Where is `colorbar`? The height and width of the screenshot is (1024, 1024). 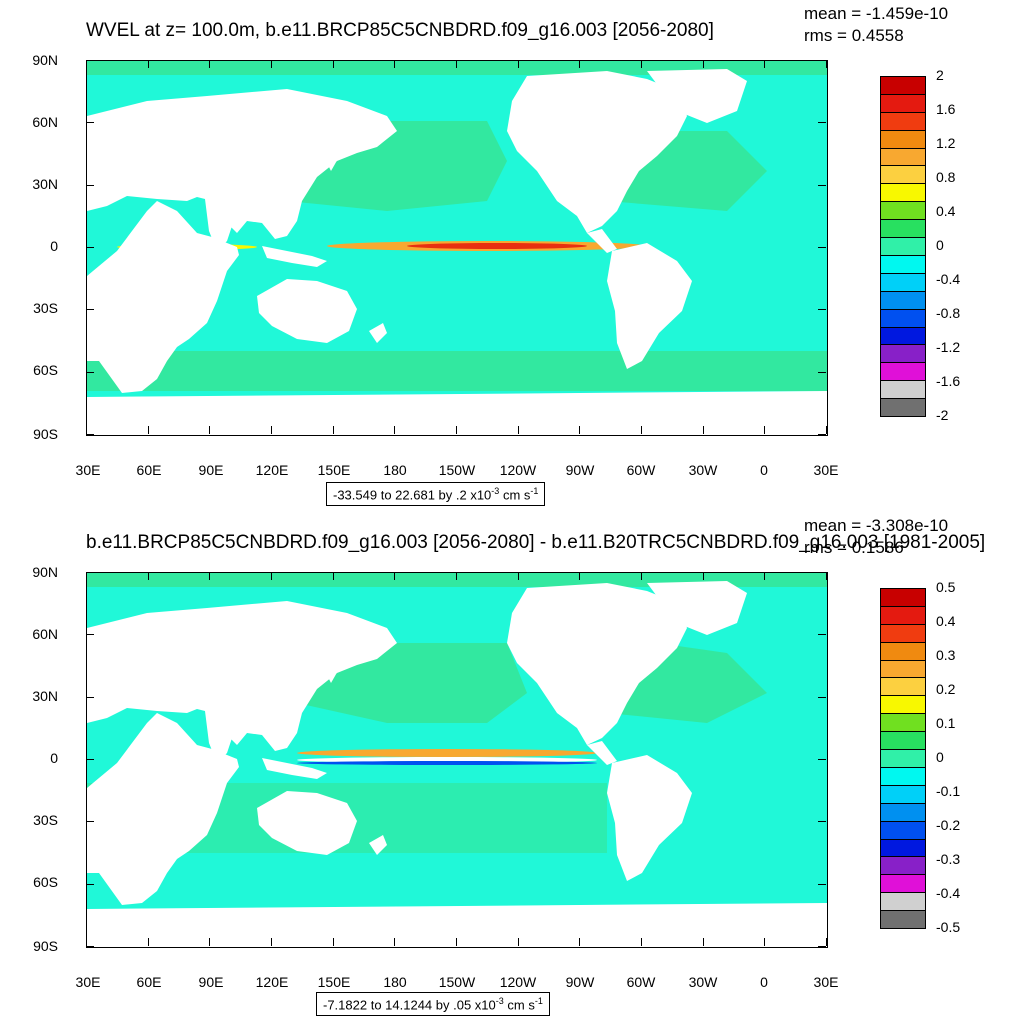
colorbar is located at coordinates (903, 246).